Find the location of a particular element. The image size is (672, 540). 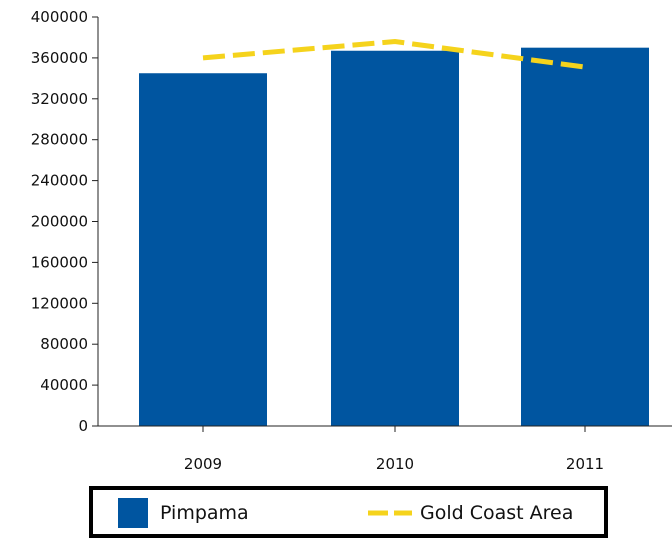

legend: Pimpama Gold Coast Area is located at coordinates (348, 512).